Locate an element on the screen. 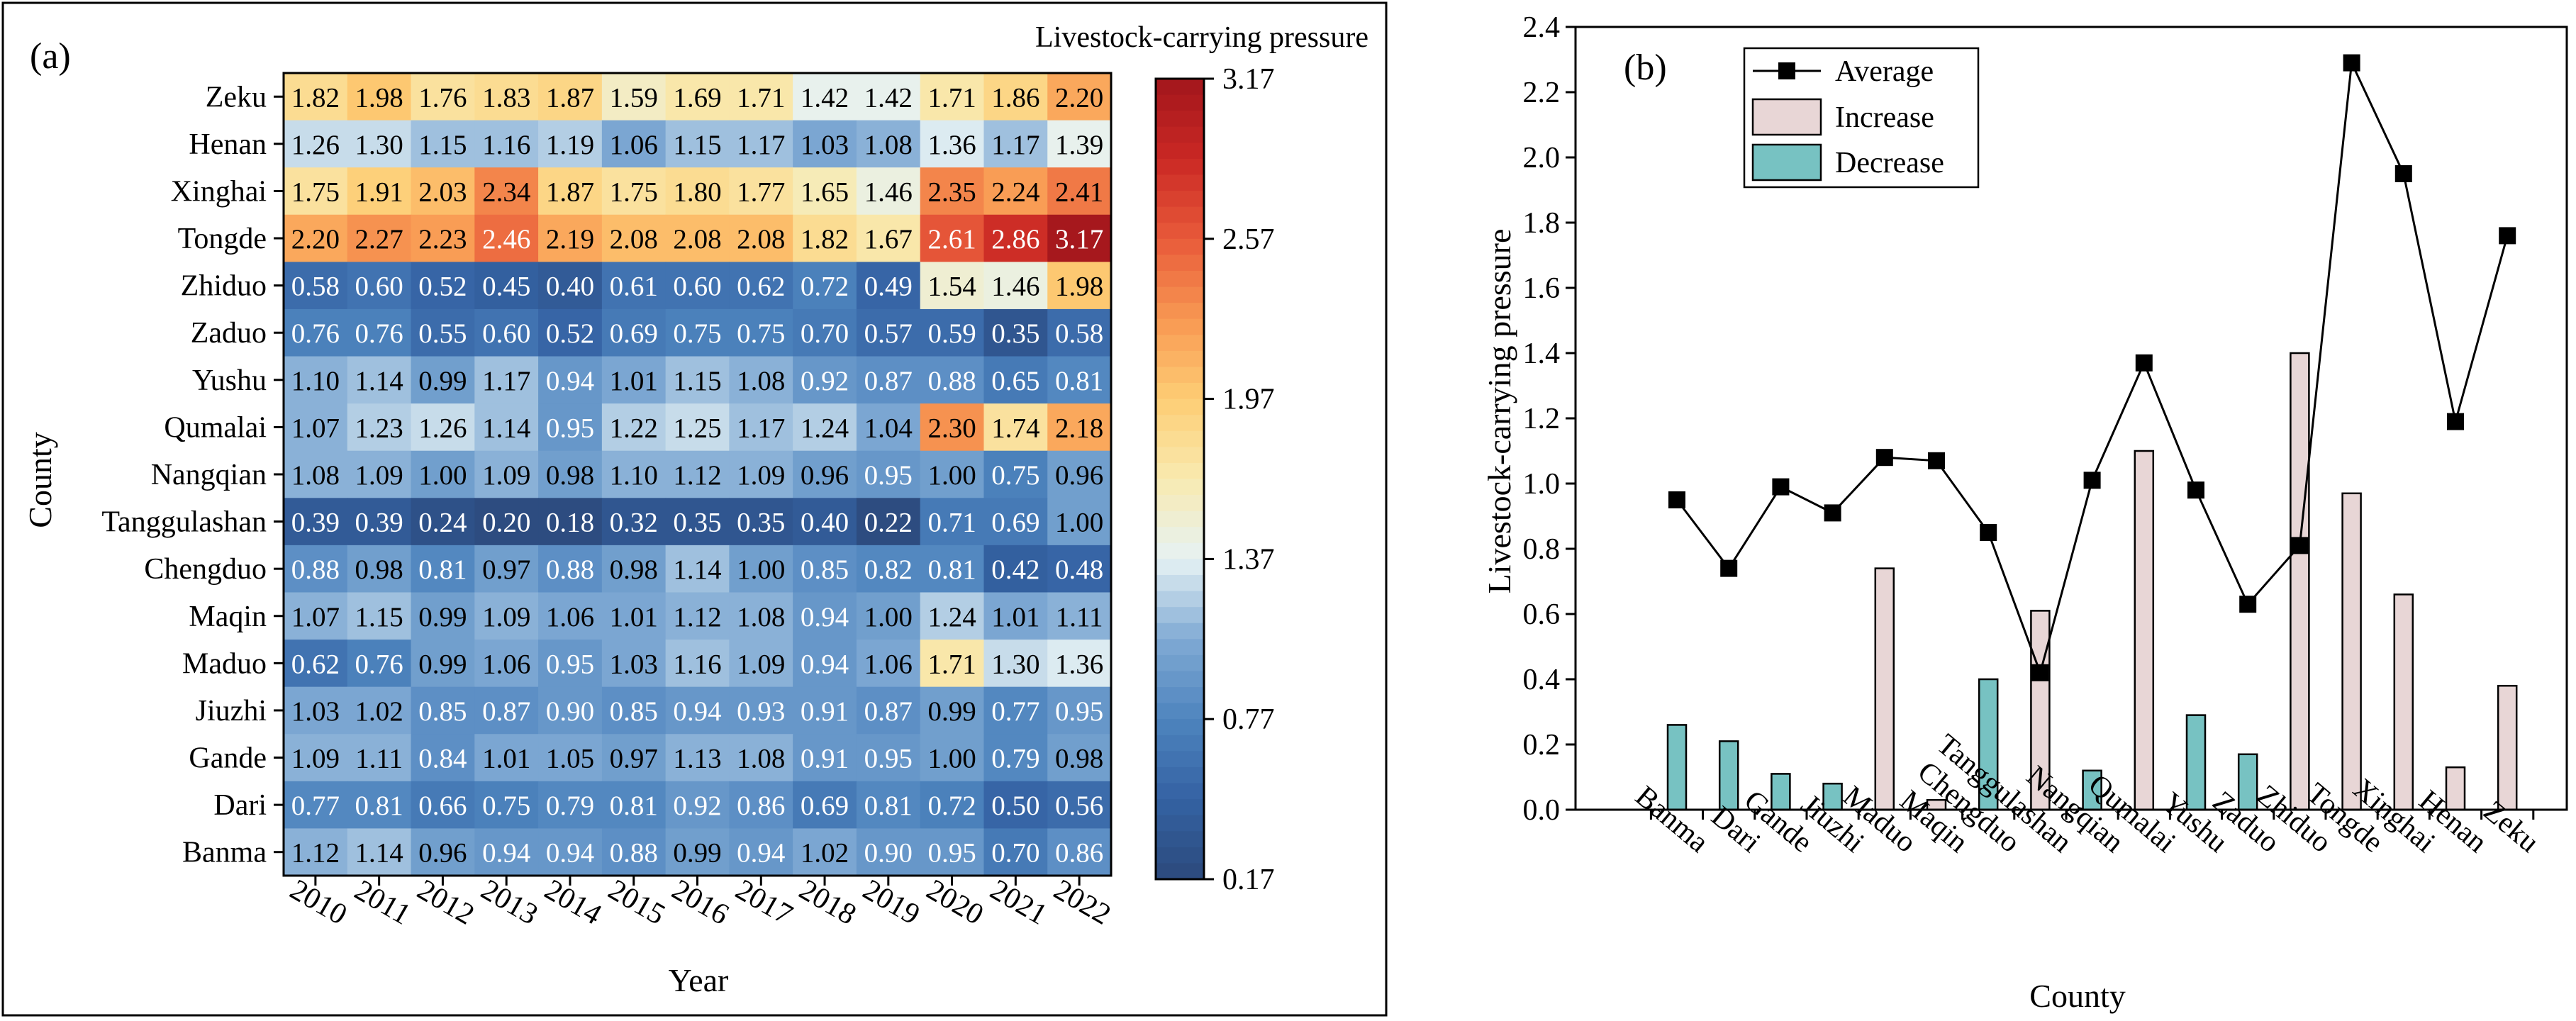 This screenshot has width=2576, height=1021. heatmap-cell-label: 0.56 is located at coordinates (1079, 806).